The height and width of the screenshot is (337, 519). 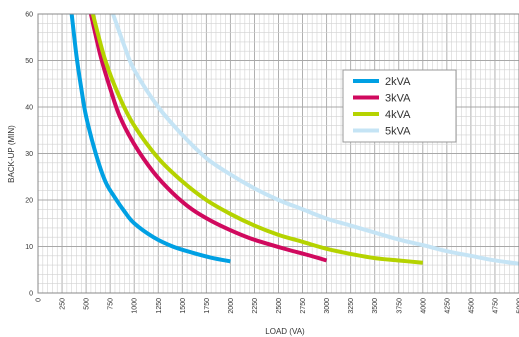 I want to click on y-tick-label: 40, so click(x=29, y=108).